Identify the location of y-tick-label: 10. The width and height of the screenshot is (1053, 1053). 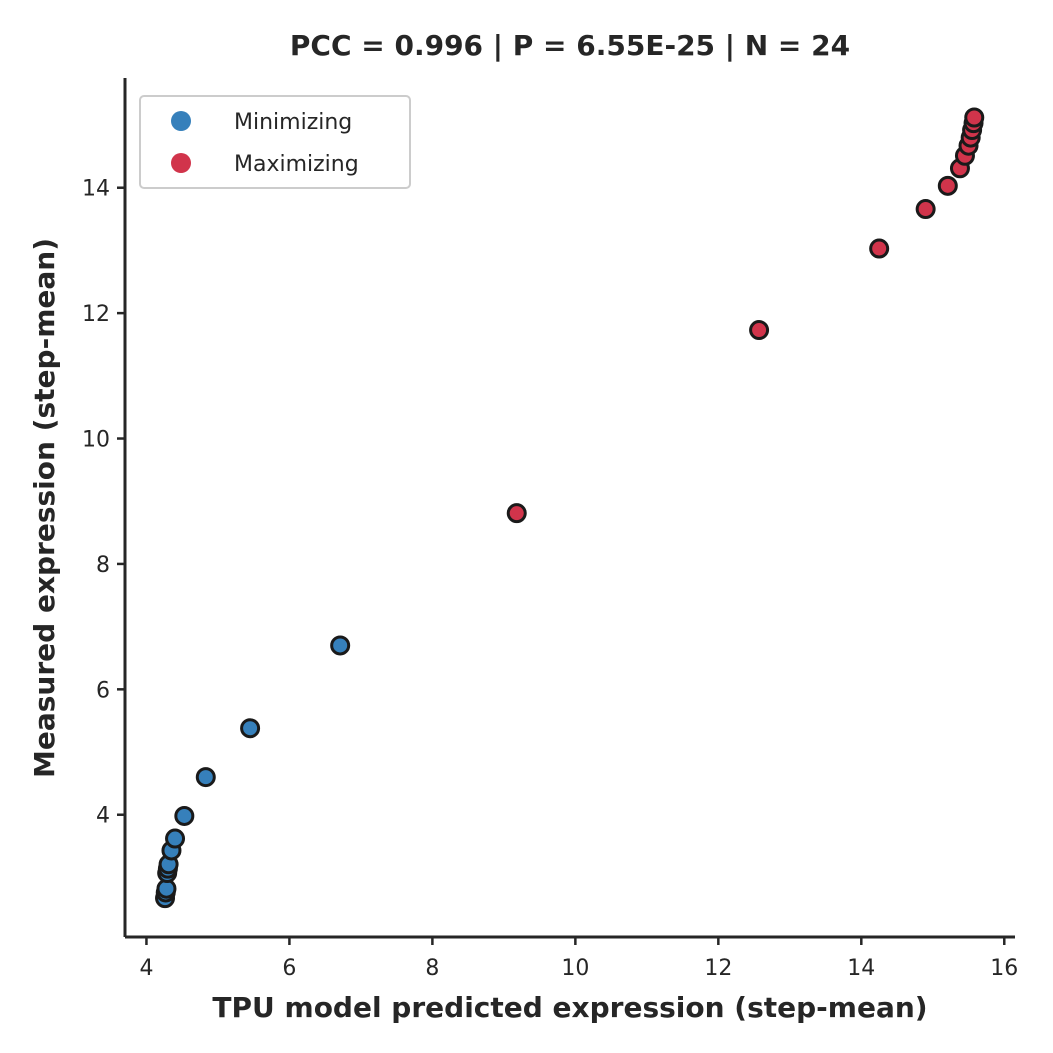
(96, 440).